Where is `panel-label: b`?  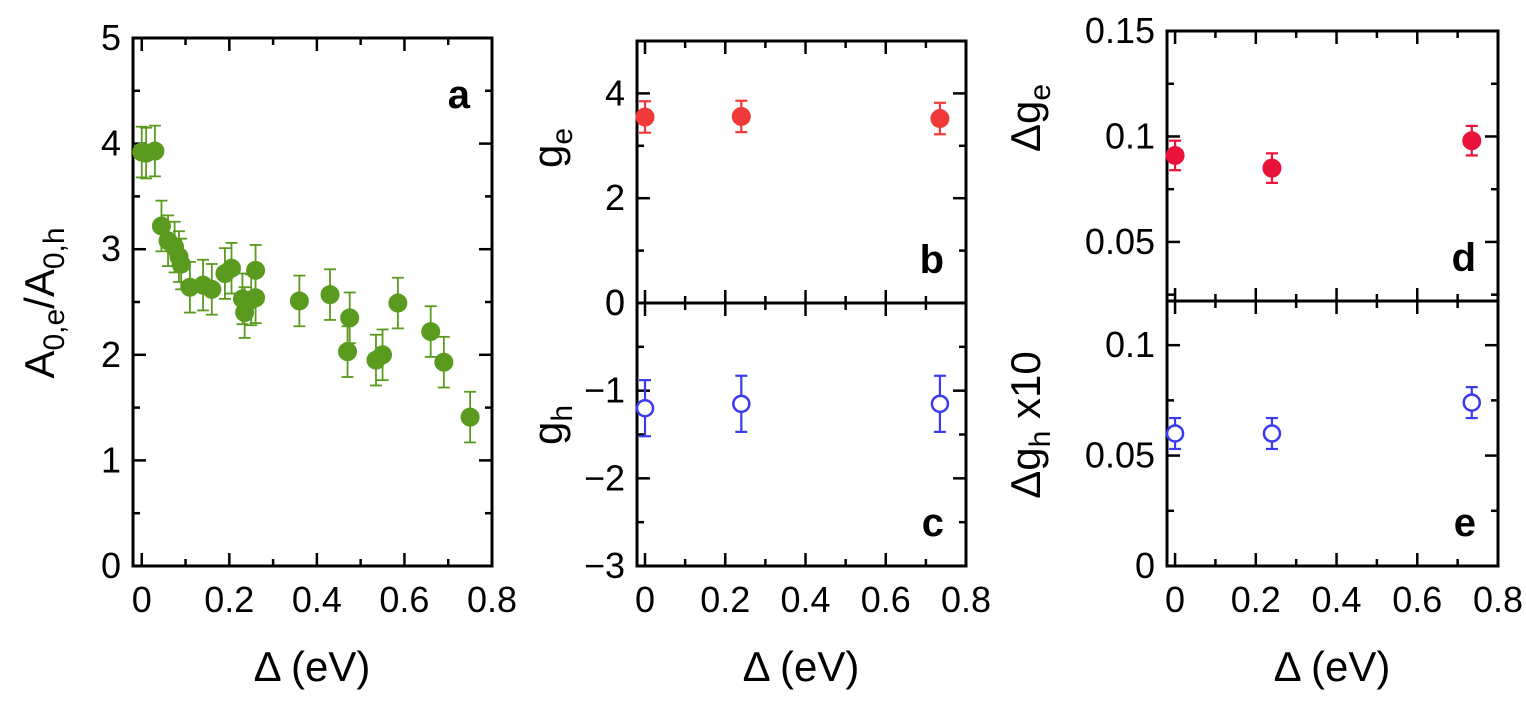
panel-label: b is located at coordinates (932, 260).